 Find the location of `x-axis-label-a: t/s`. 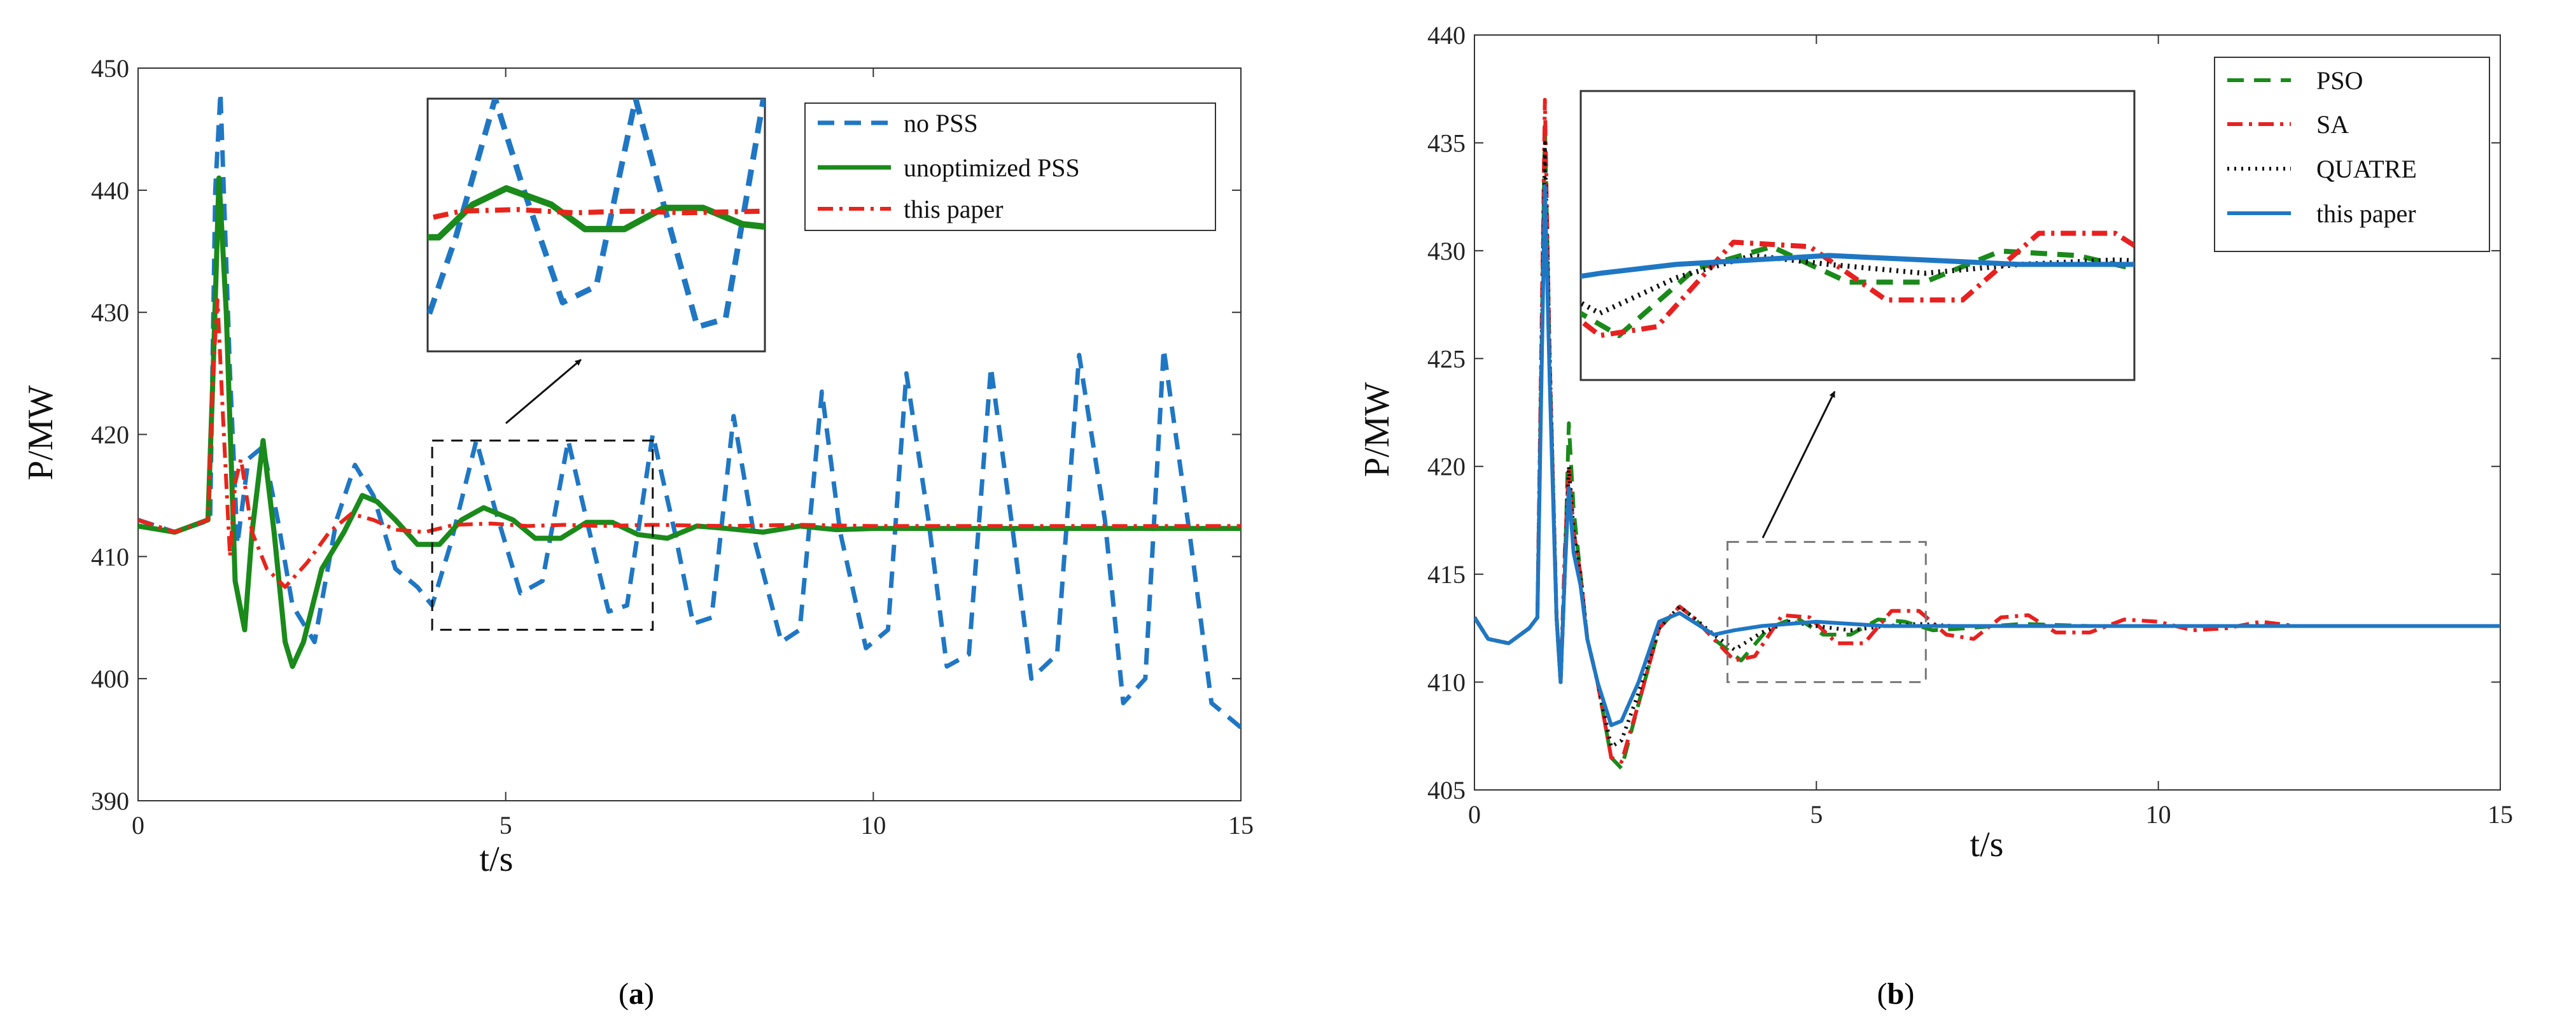

x-axis-label-a: t/s is located at coordinates (497, 859).